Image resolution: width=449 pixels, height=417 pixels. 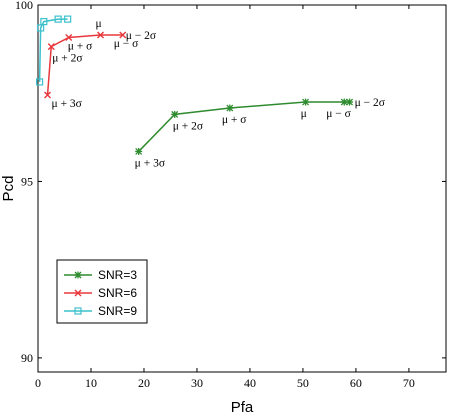 I want to click on x-tick-label: 0, so click(x=38, y=383).